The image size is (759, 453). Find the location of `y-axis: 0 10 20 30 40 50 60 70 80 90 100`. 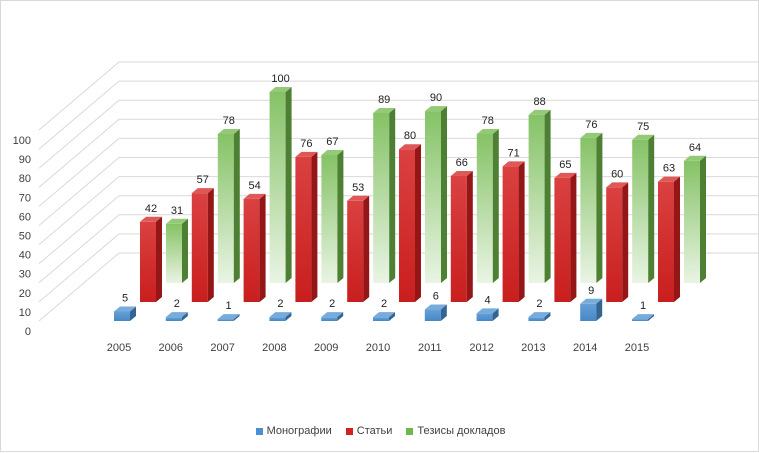

y-axis: 0 10 20 30 40 50 60 70 80 90 100 is located at coordinates (22, 236).